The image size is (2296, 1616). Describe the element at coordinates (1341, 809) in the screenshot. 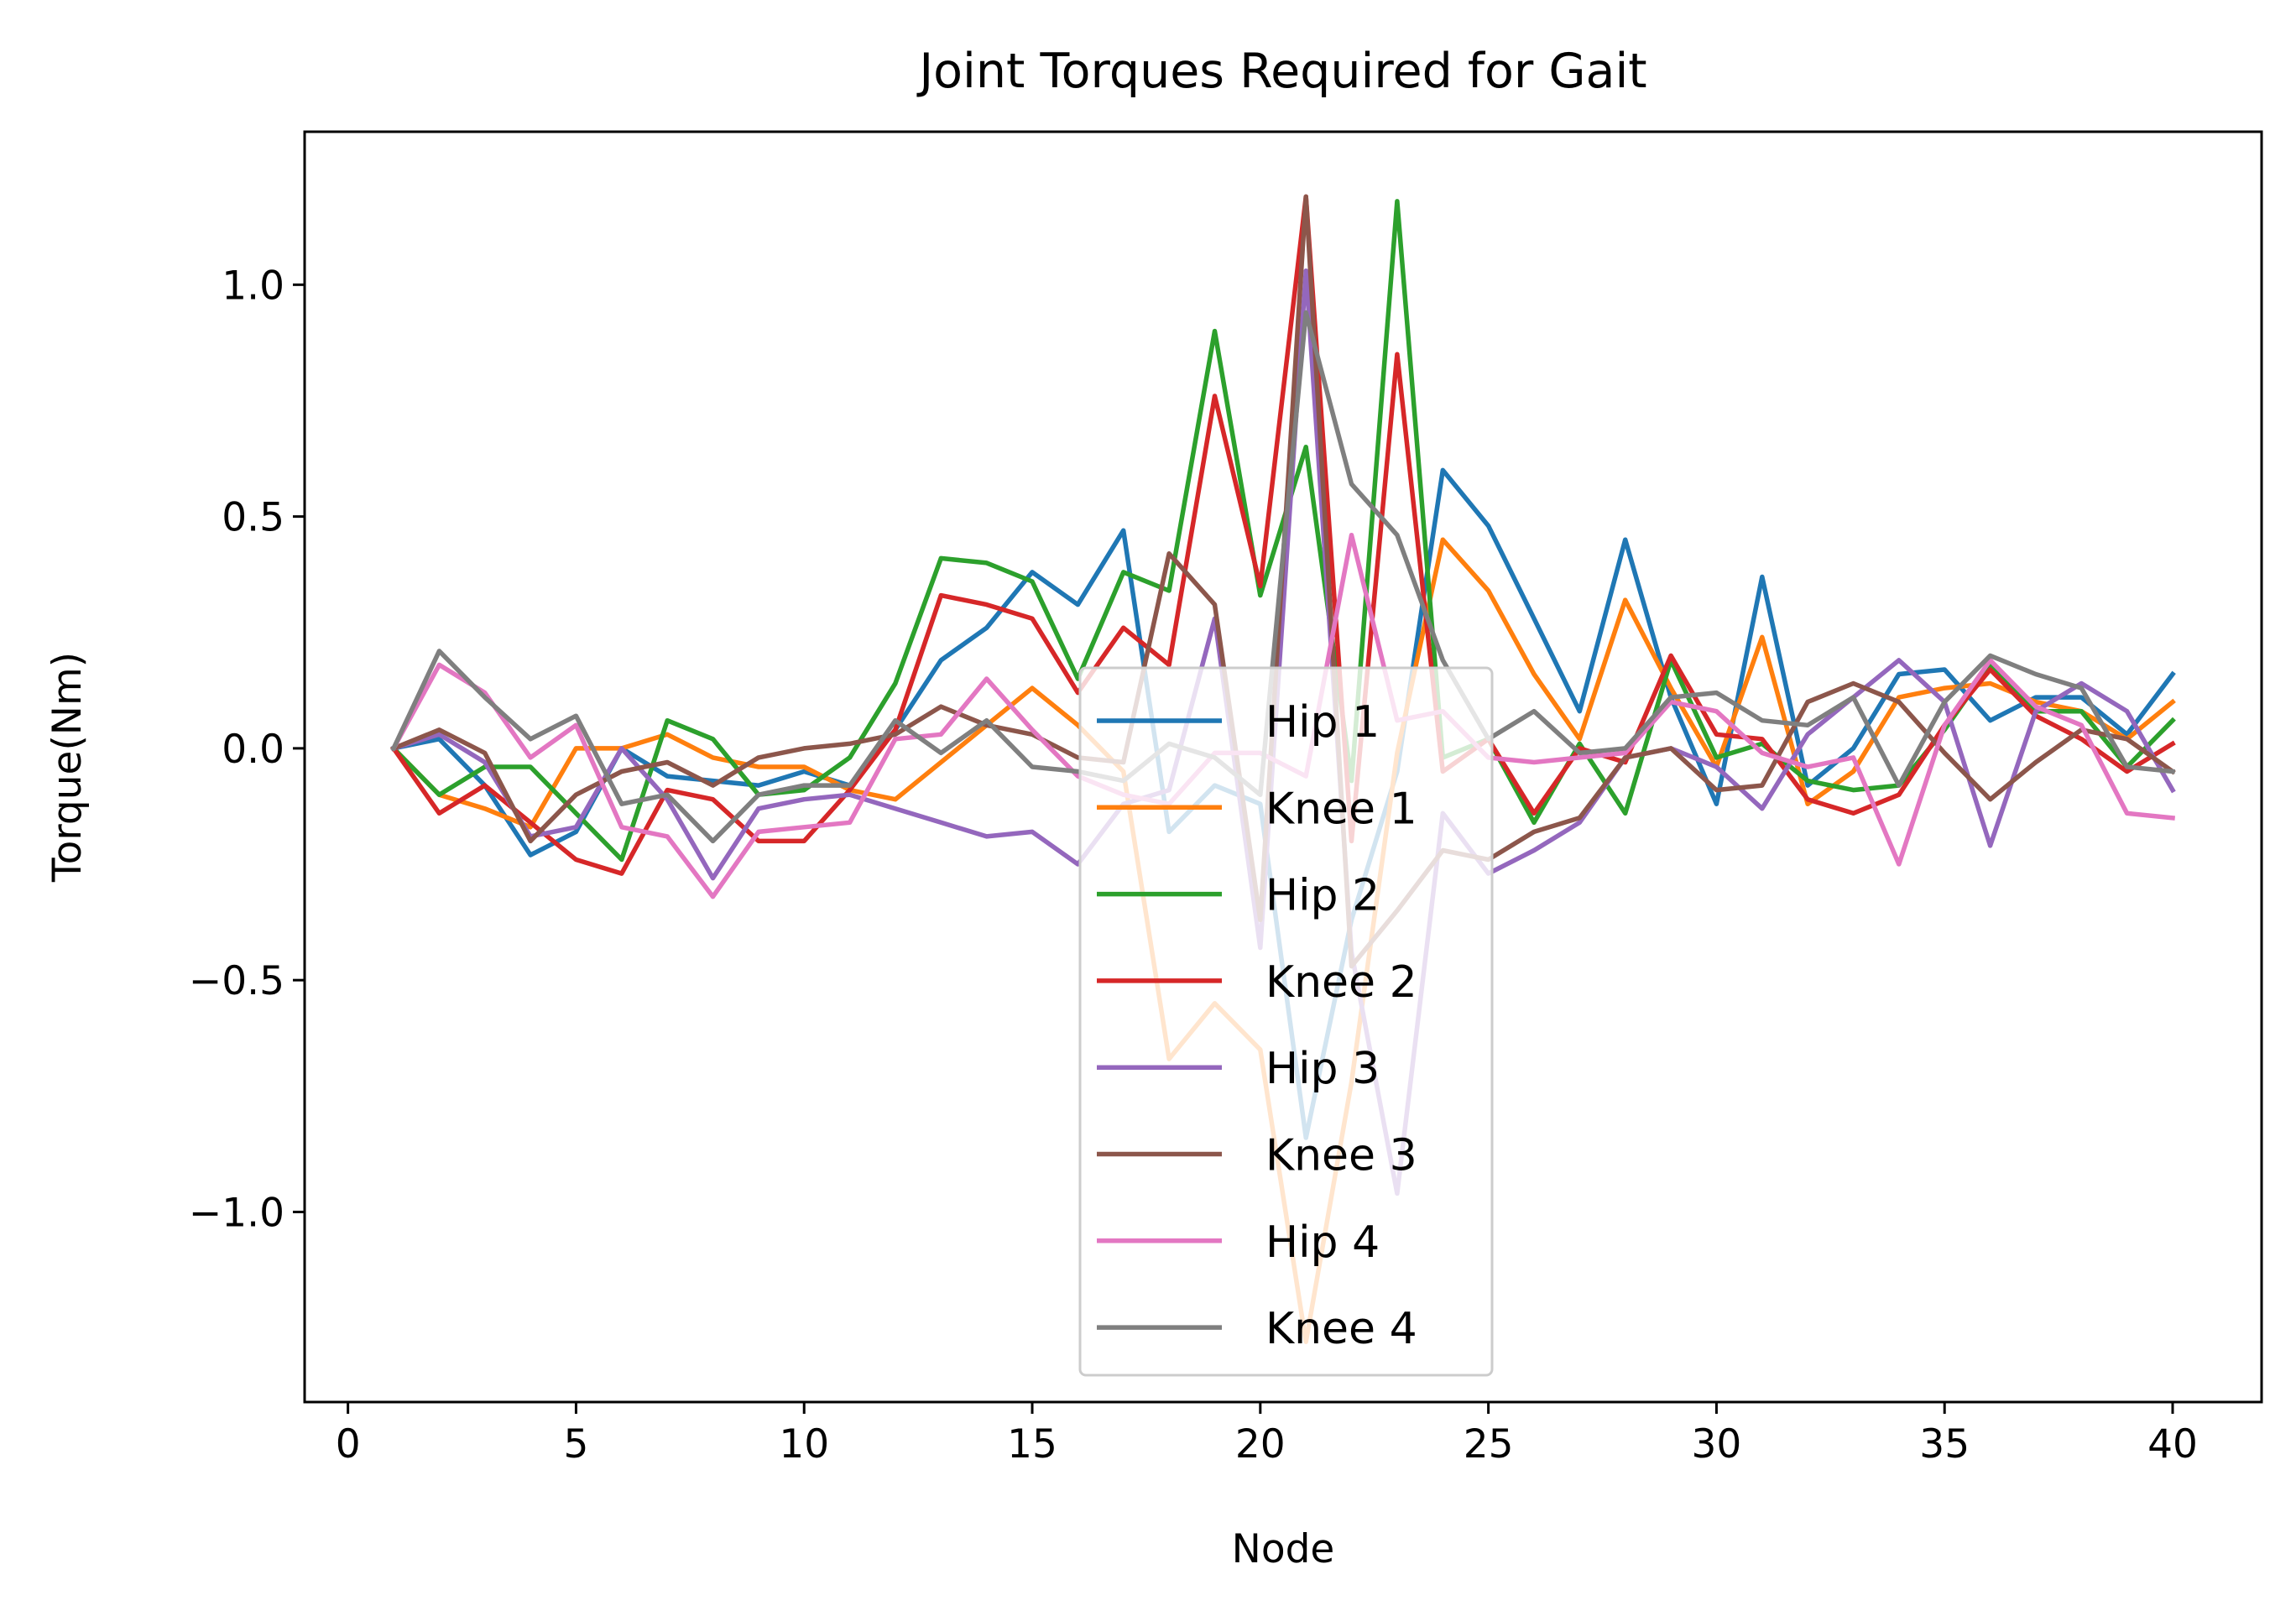

I see `legend-label-knee-1: Knee 1` at that location.